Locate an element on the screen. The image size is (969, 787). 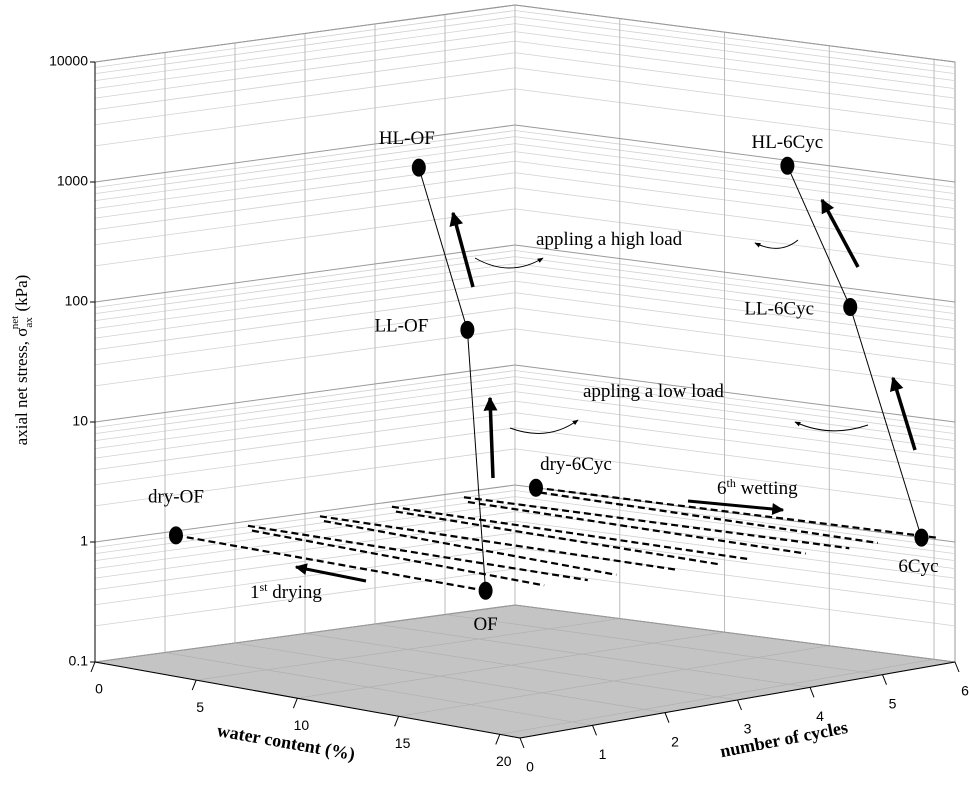
point-label: dry-6Cyc is located at coordinates (576, 464).